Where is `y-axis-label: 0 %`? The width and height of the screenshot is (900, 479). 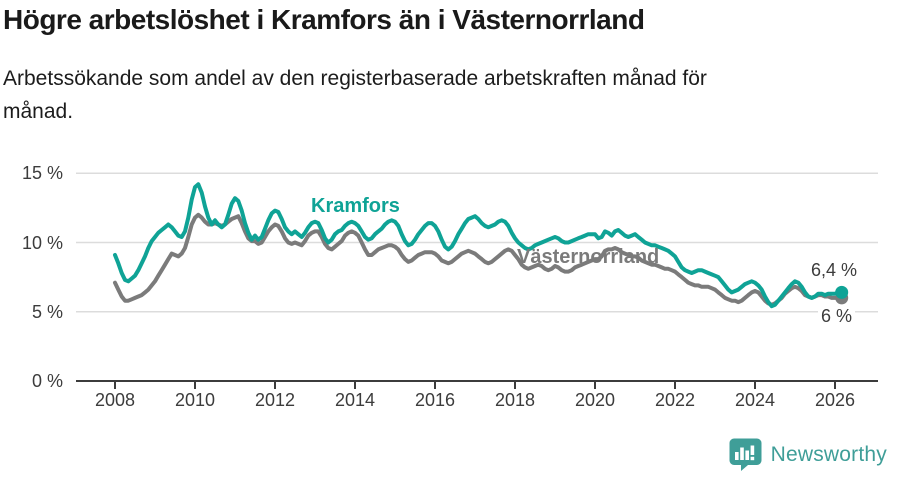 y-axis-label: 0 % is located at coordinates (47, 381).